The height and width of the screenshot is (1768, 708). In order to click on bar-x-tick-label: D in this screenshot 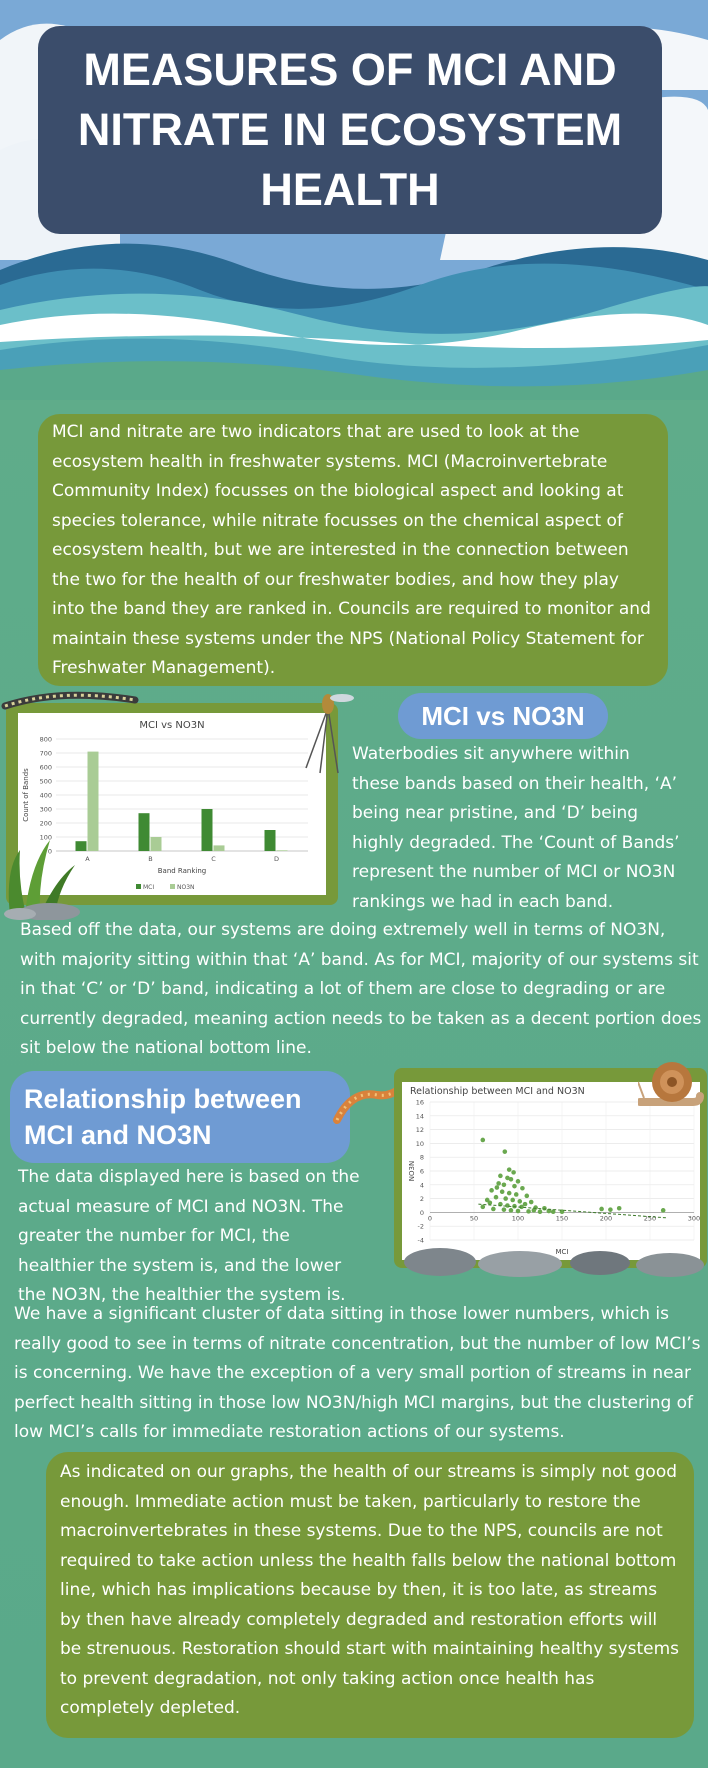, I will do `click(276, 859)`.